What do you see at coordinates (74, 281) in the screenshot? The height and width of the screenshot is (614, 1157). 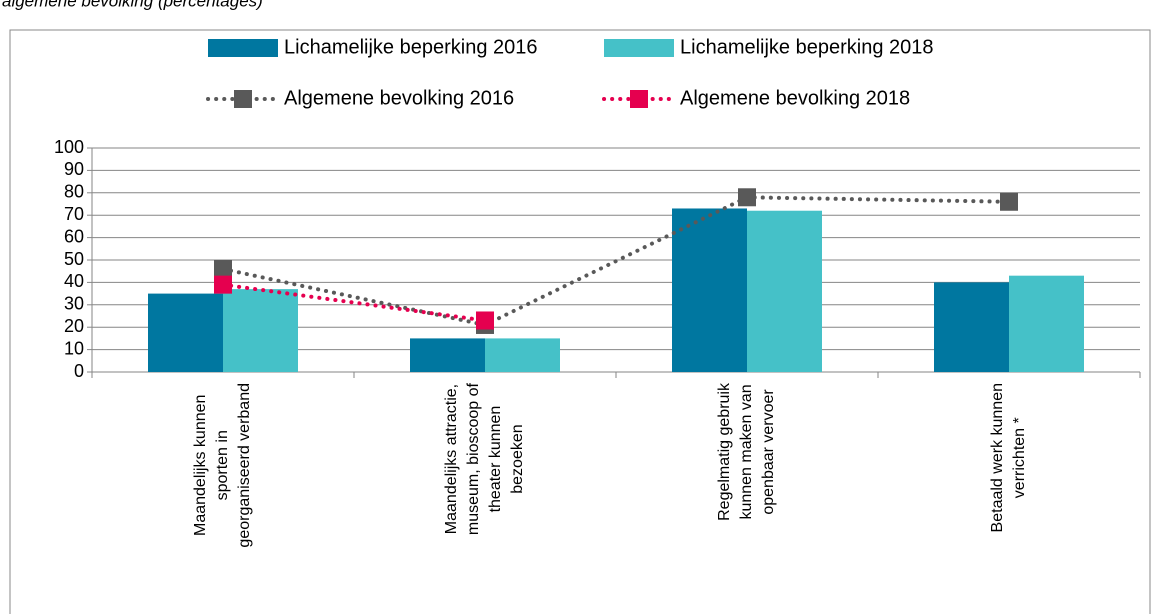 I see `y-tick-label: 40` at bounding box center [74, 281].